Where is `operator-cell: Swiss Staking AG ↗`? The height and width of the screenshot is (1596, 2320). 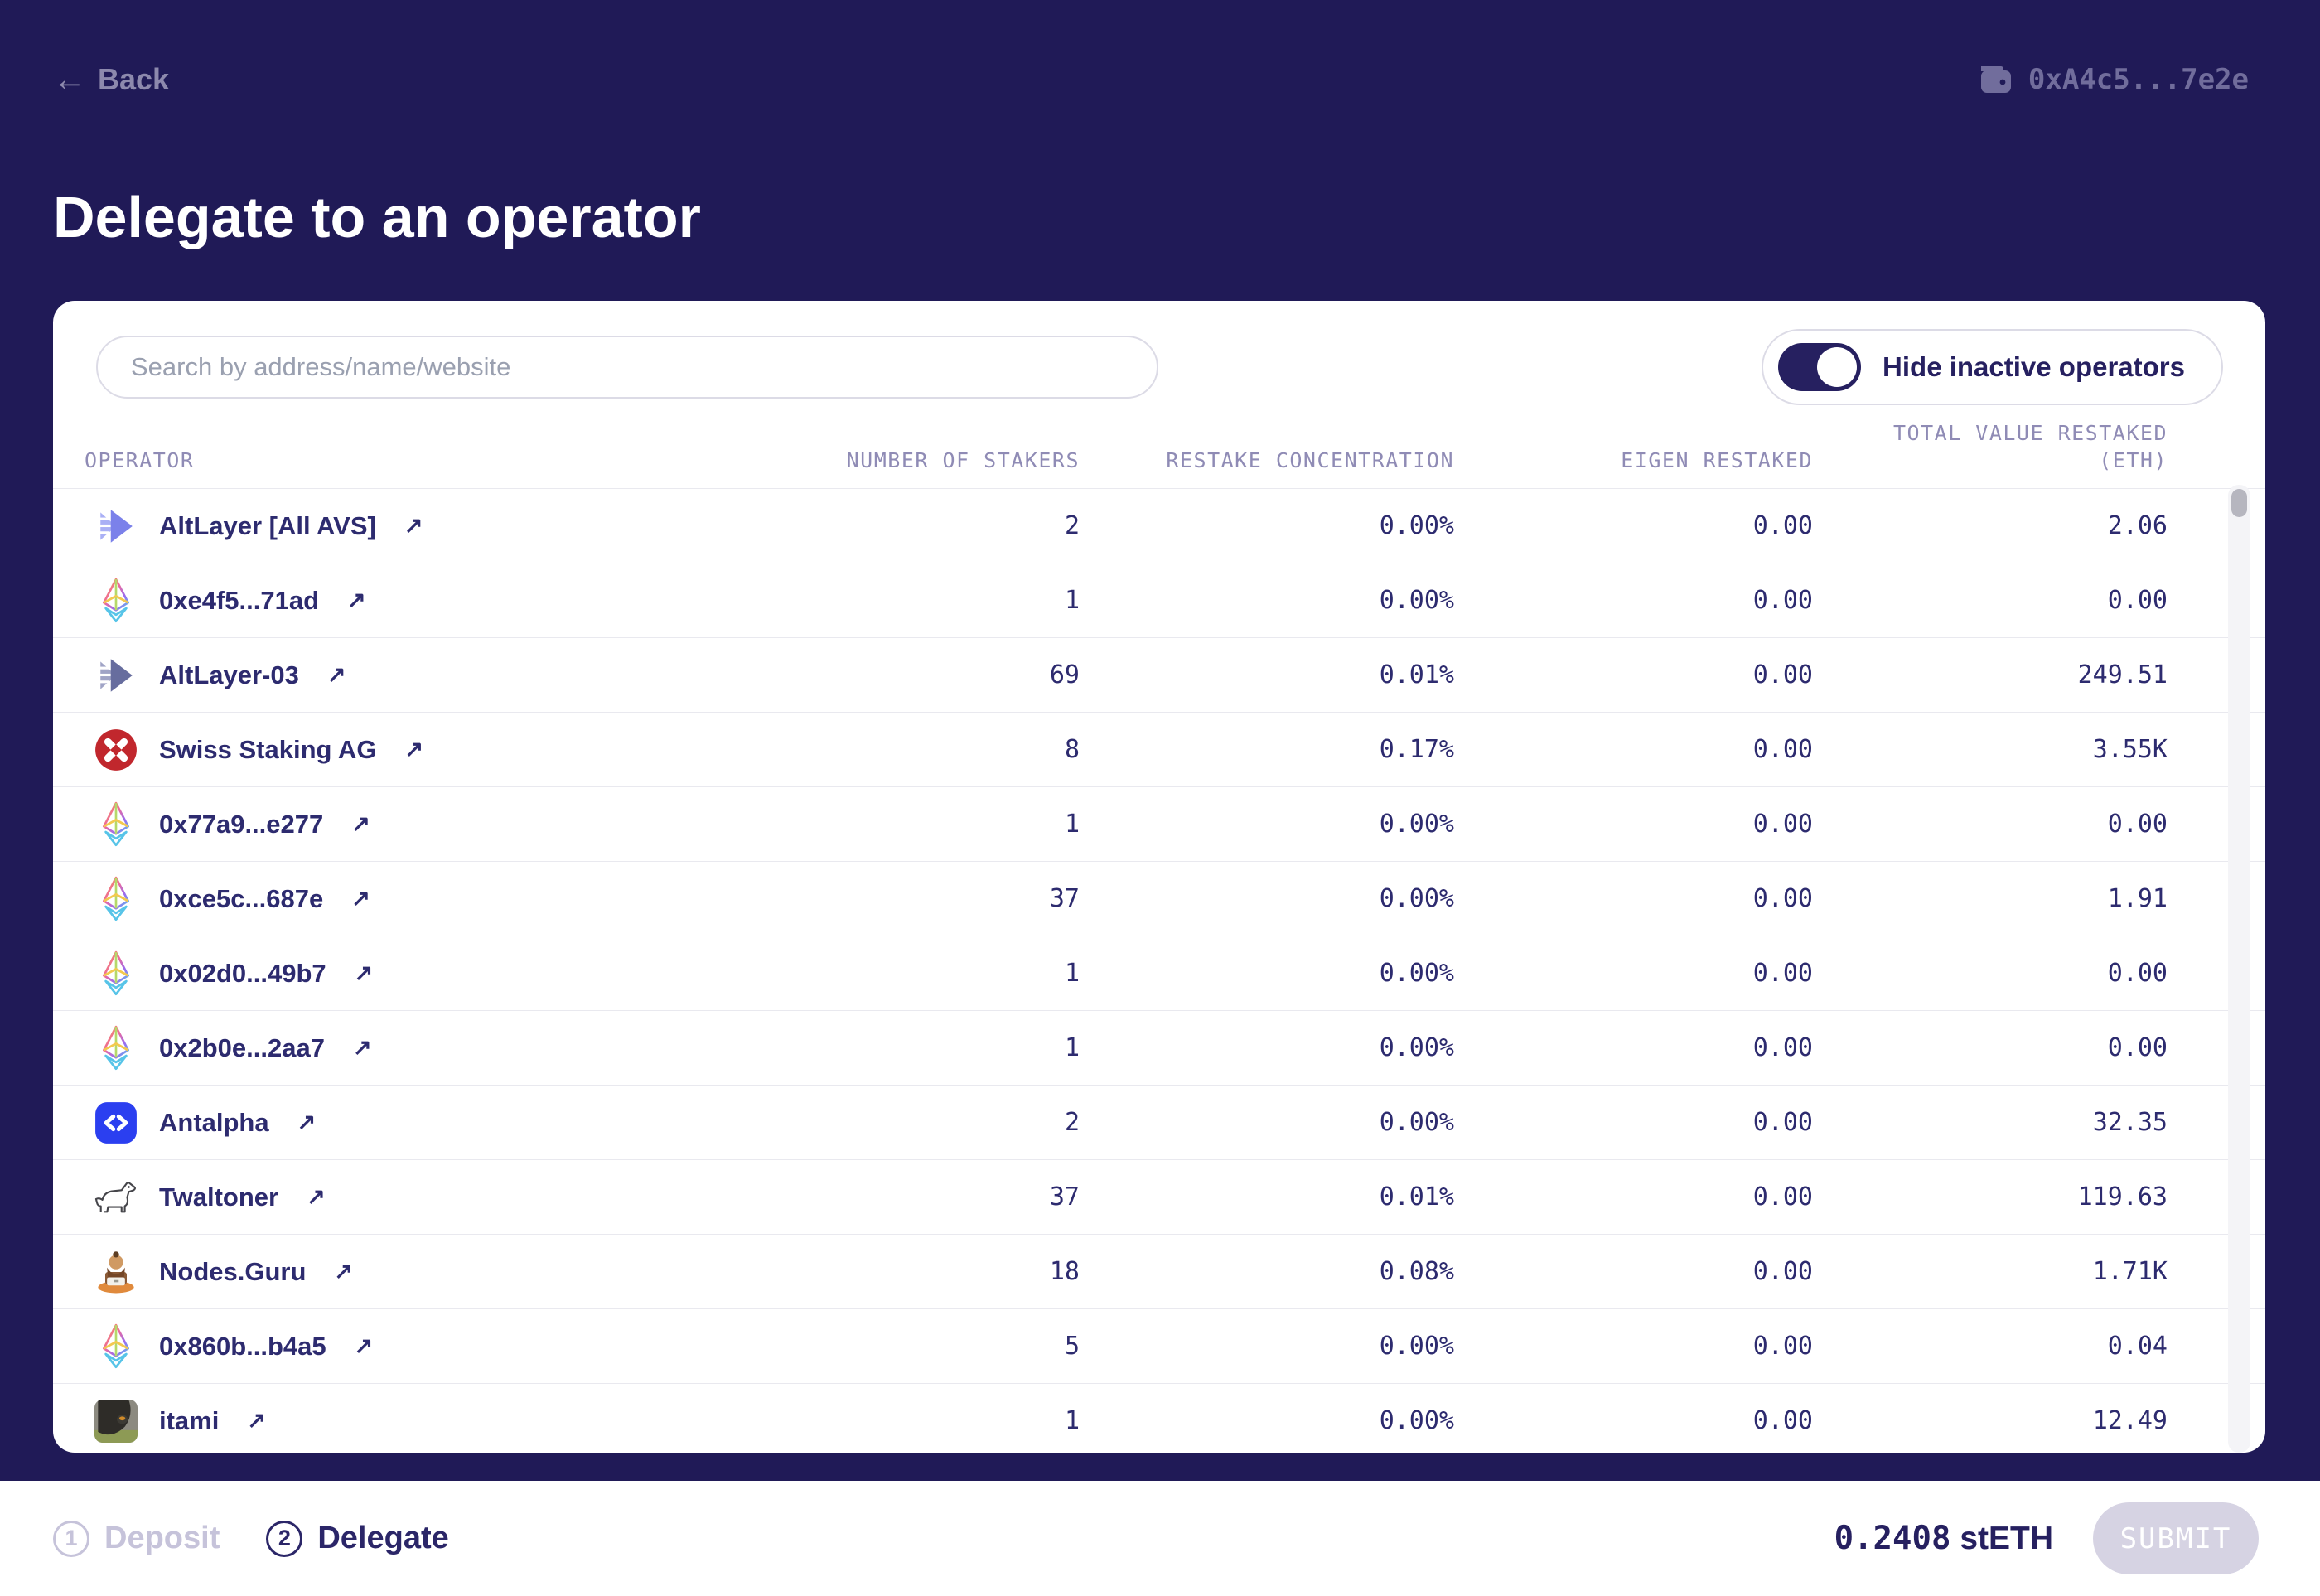
operator-cell: Swiss Staking AG ↗ is located at coordinates (409, 750).